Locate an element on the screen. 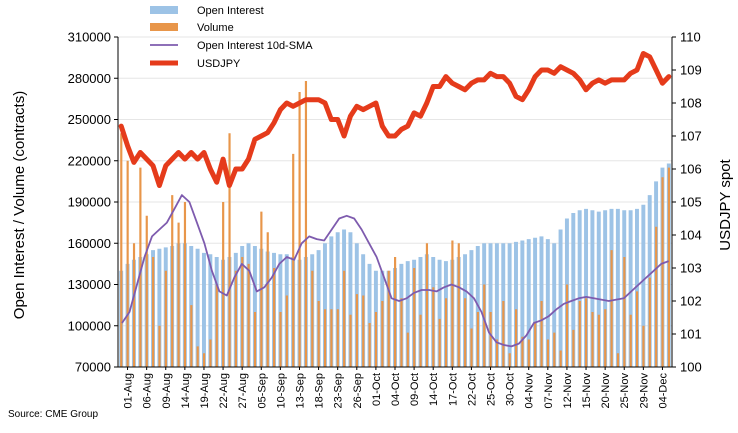 This screenshot has width=738, height=433. right-y-ticks: 110 109 108 107 106 105 104 103 102 101 100 is located at coordinates (687, 202).